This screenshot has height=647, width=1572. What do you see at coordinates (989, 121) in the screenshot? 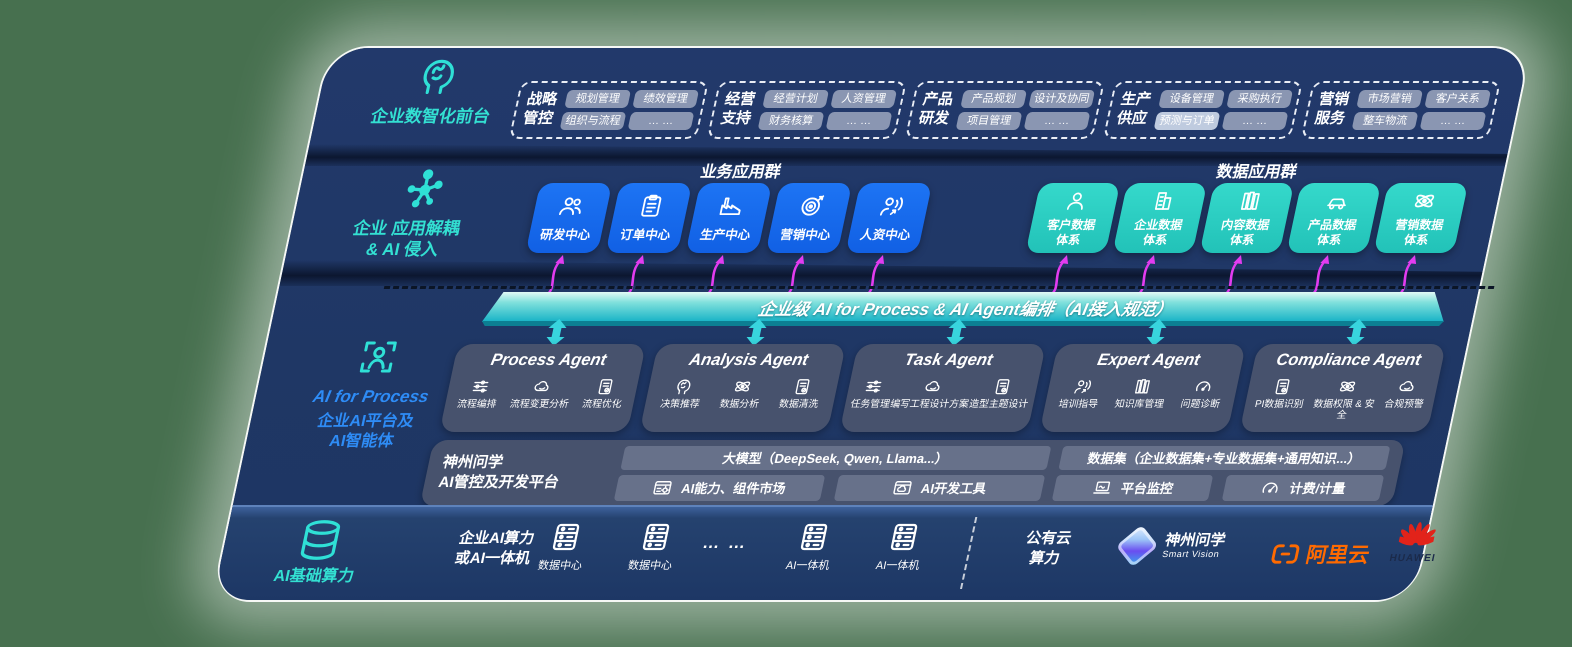
I see `chip: 项目管理` at bounding box center [989, 121].